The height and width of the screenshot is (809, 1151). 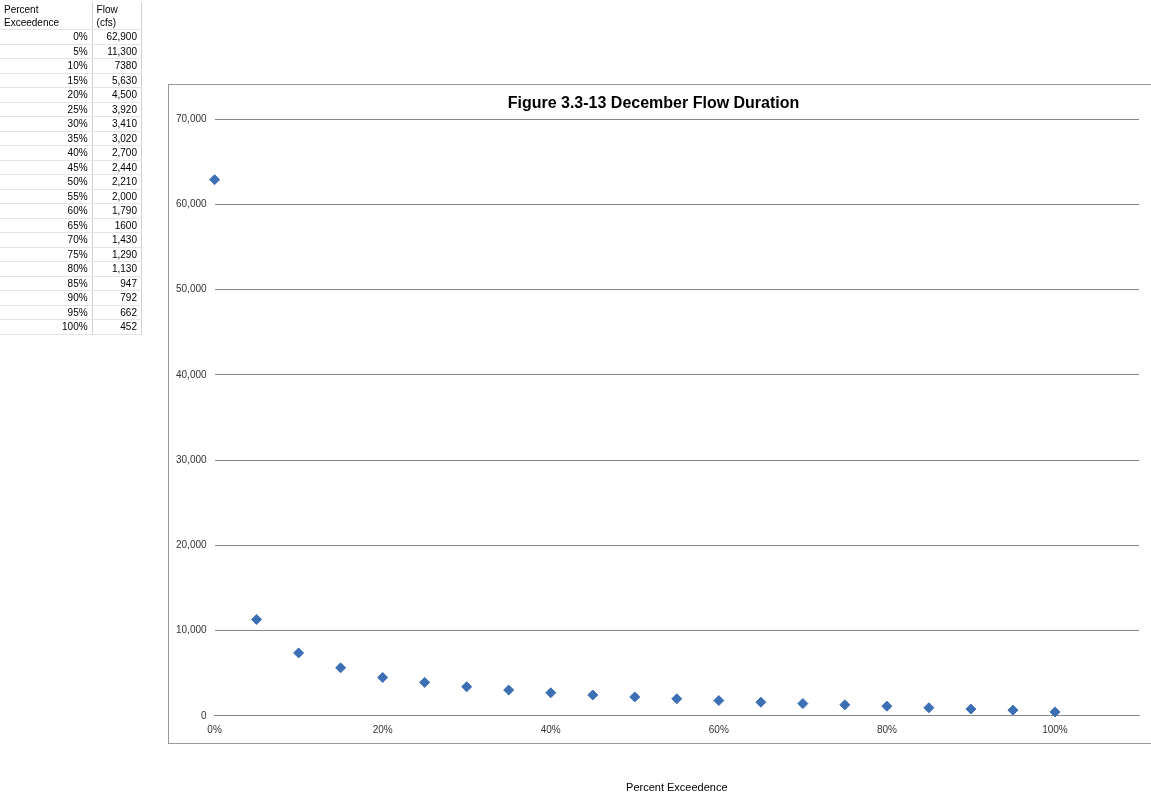 I want to click on text: 5,630, so click(x=117, y=80).